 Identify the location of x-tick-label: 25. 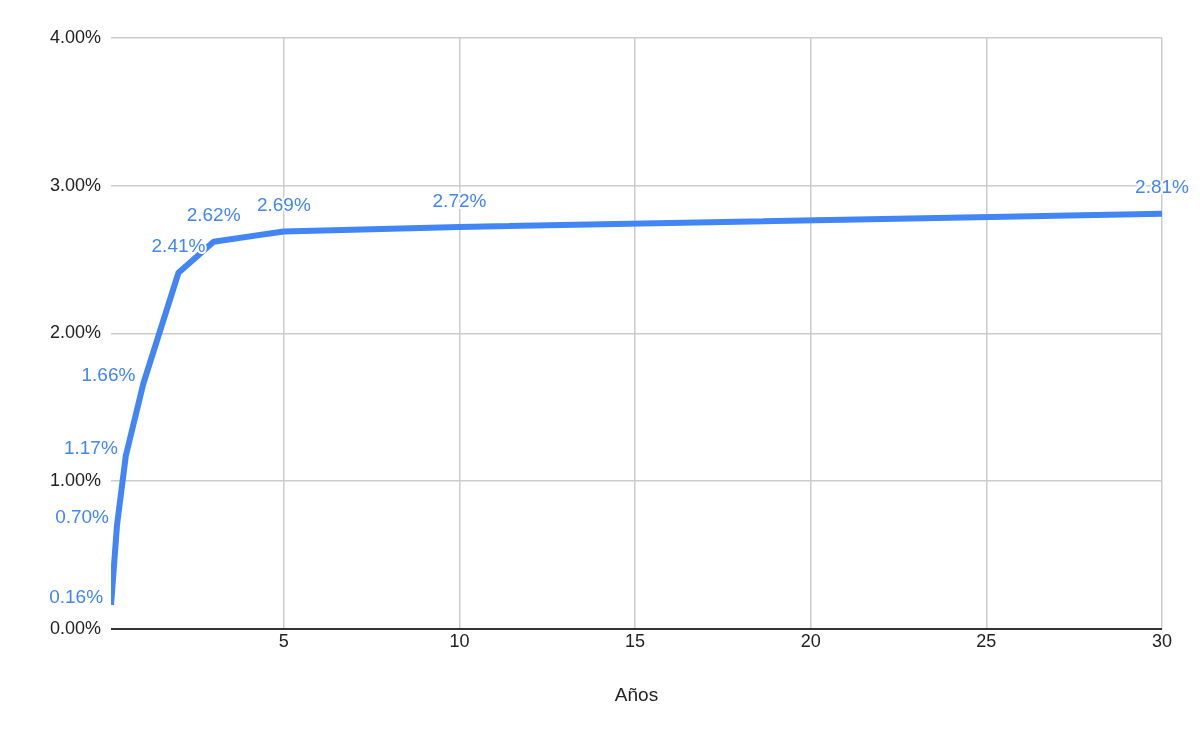
(986, 641).